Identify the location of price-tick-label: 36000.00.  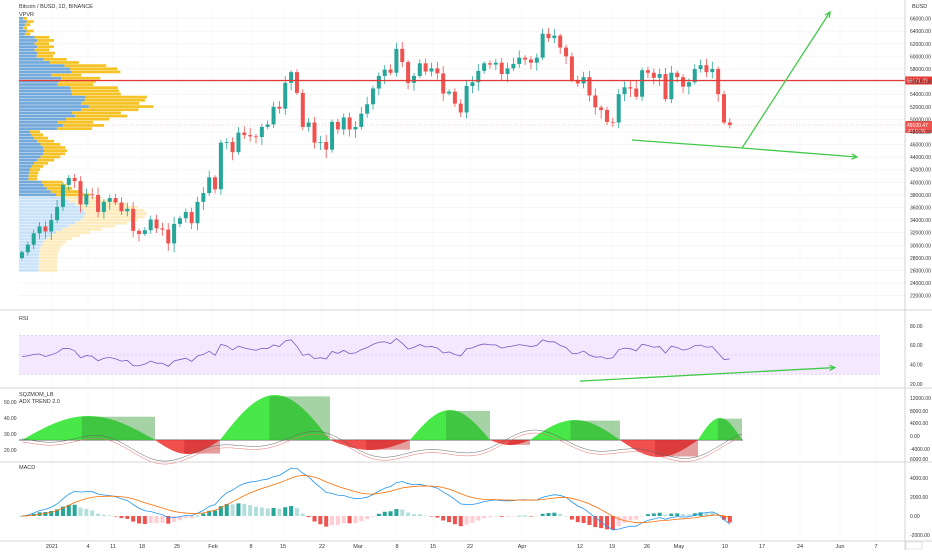
(920, 209).